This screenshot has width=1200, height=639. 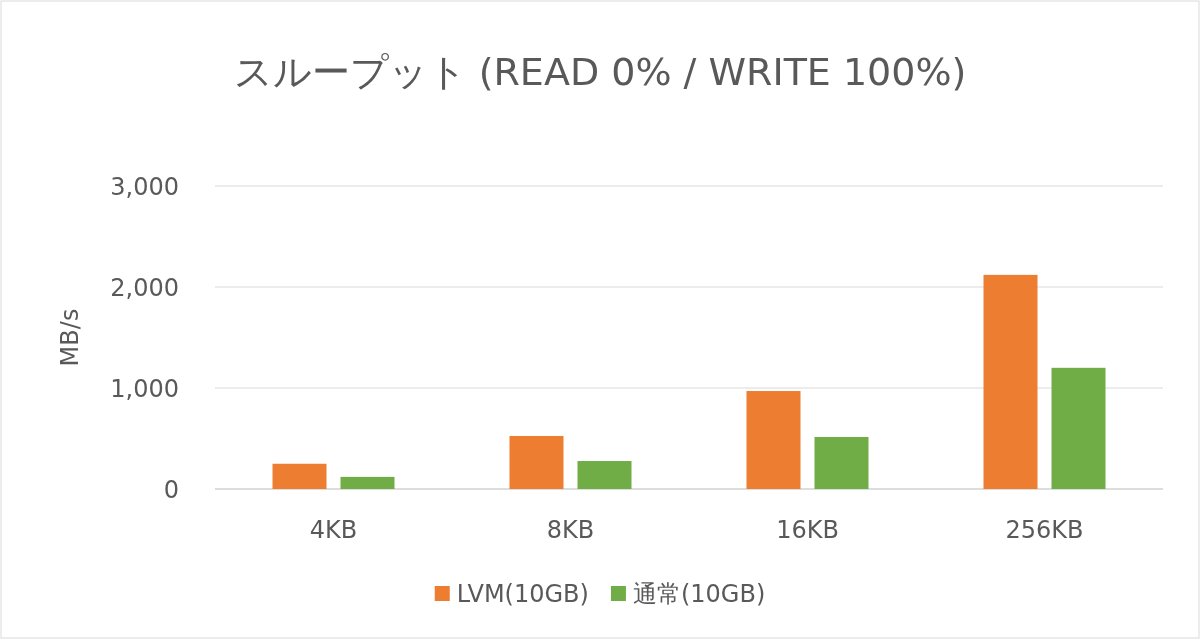 What do you see at coordinates (570, 530) in the screenshot?
I see `x-tick-label: 8KB` at bounding box center [570, 530].